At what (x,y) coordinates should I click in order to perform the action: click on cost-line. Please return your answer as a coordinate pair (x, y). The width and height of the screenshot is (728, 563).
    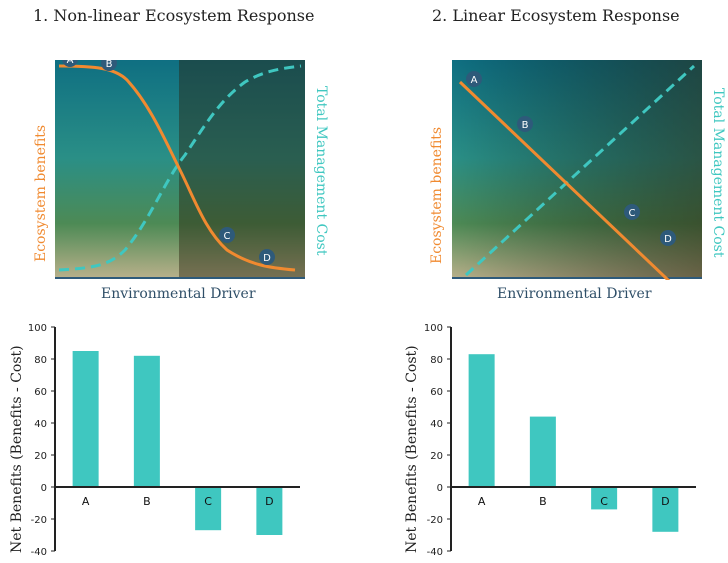
    Looking at the image, I should click on (580, 170).